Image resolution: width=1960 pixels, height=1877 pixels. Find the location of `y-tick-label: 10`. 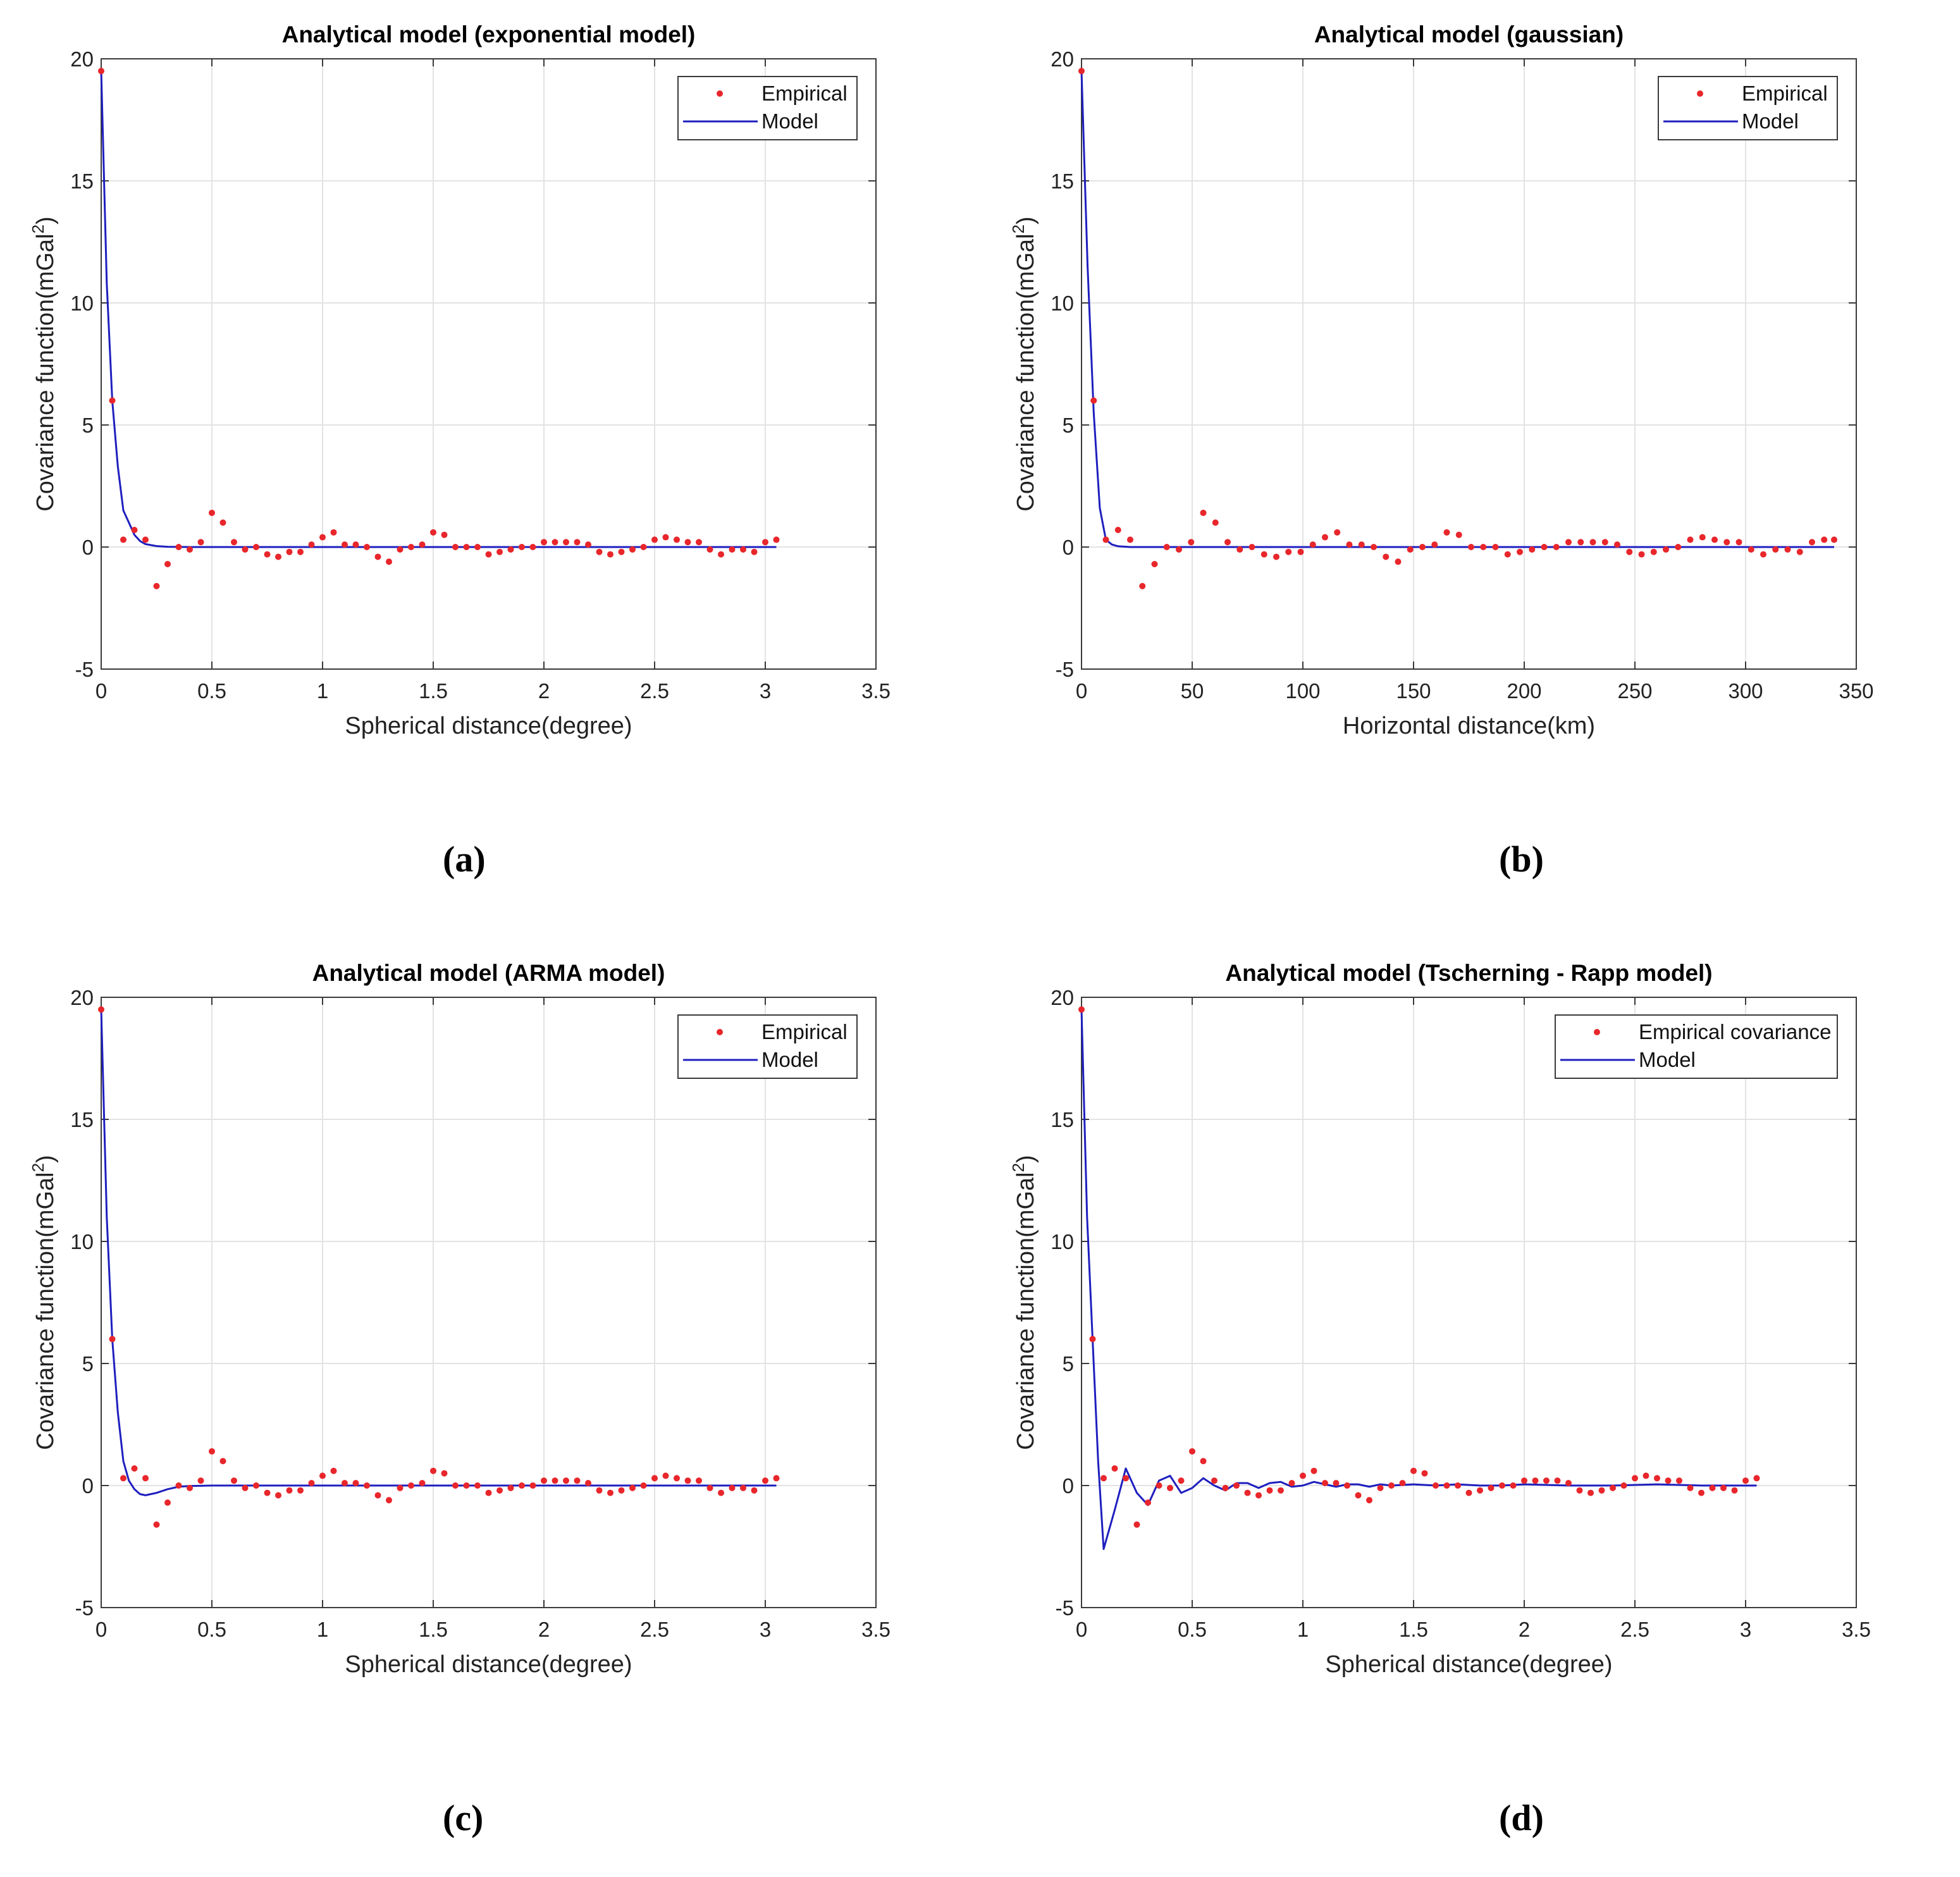

y-tick-label: 10 is located at coordinates (1062, 1241).